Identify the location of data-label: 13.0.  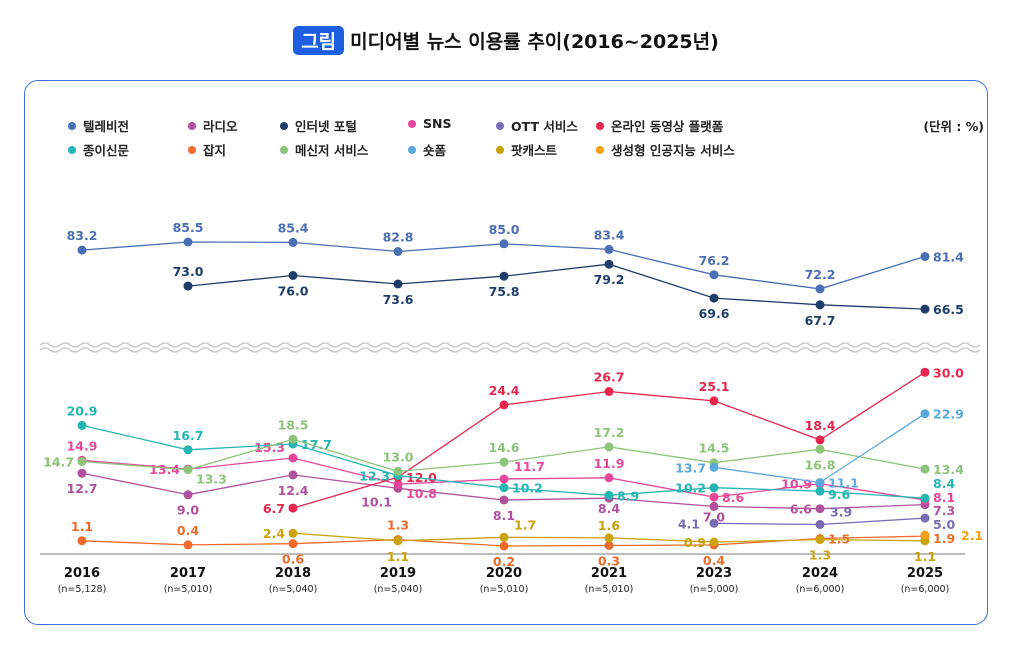
(398, 456).